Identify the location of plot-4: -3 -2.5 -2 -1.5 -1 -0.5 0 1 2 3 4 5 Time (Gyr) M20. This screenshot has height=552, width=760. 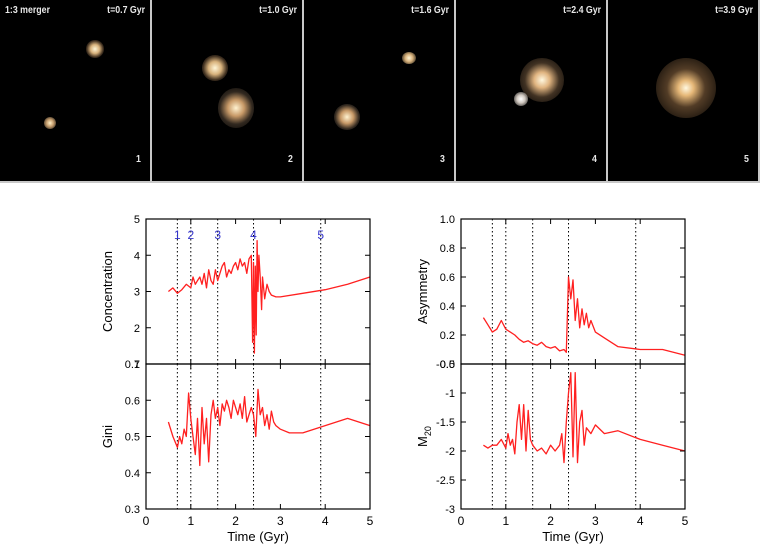
(552, 451).